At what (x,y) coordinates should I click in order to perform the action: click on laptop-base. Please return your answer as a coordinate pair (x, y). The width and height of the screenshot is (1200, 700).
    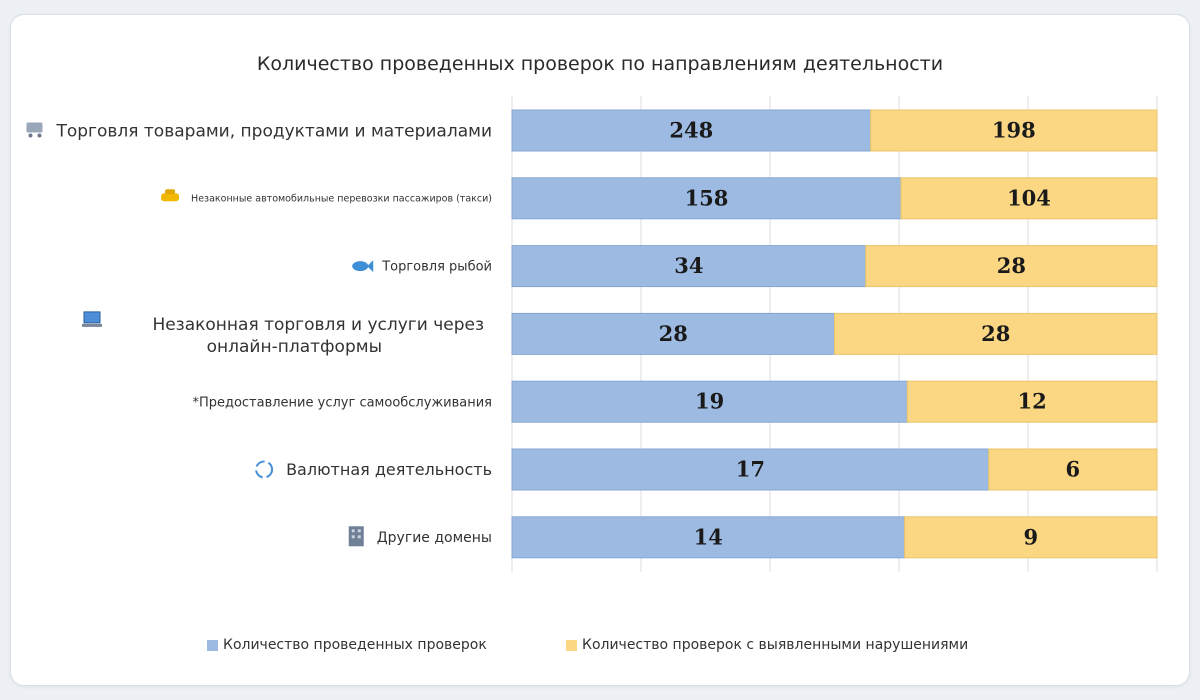
    Looking at the image, I should click on (92, 325).